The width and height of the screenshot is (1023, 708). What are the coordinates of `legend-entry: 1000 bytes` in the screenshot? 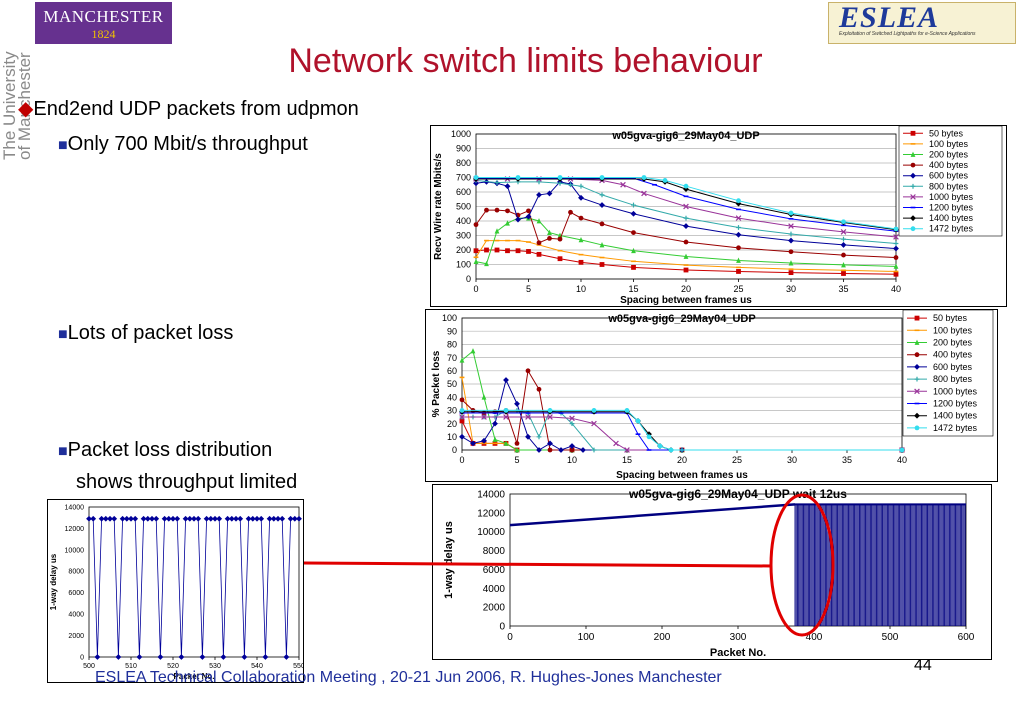 It's located at (955, 391).